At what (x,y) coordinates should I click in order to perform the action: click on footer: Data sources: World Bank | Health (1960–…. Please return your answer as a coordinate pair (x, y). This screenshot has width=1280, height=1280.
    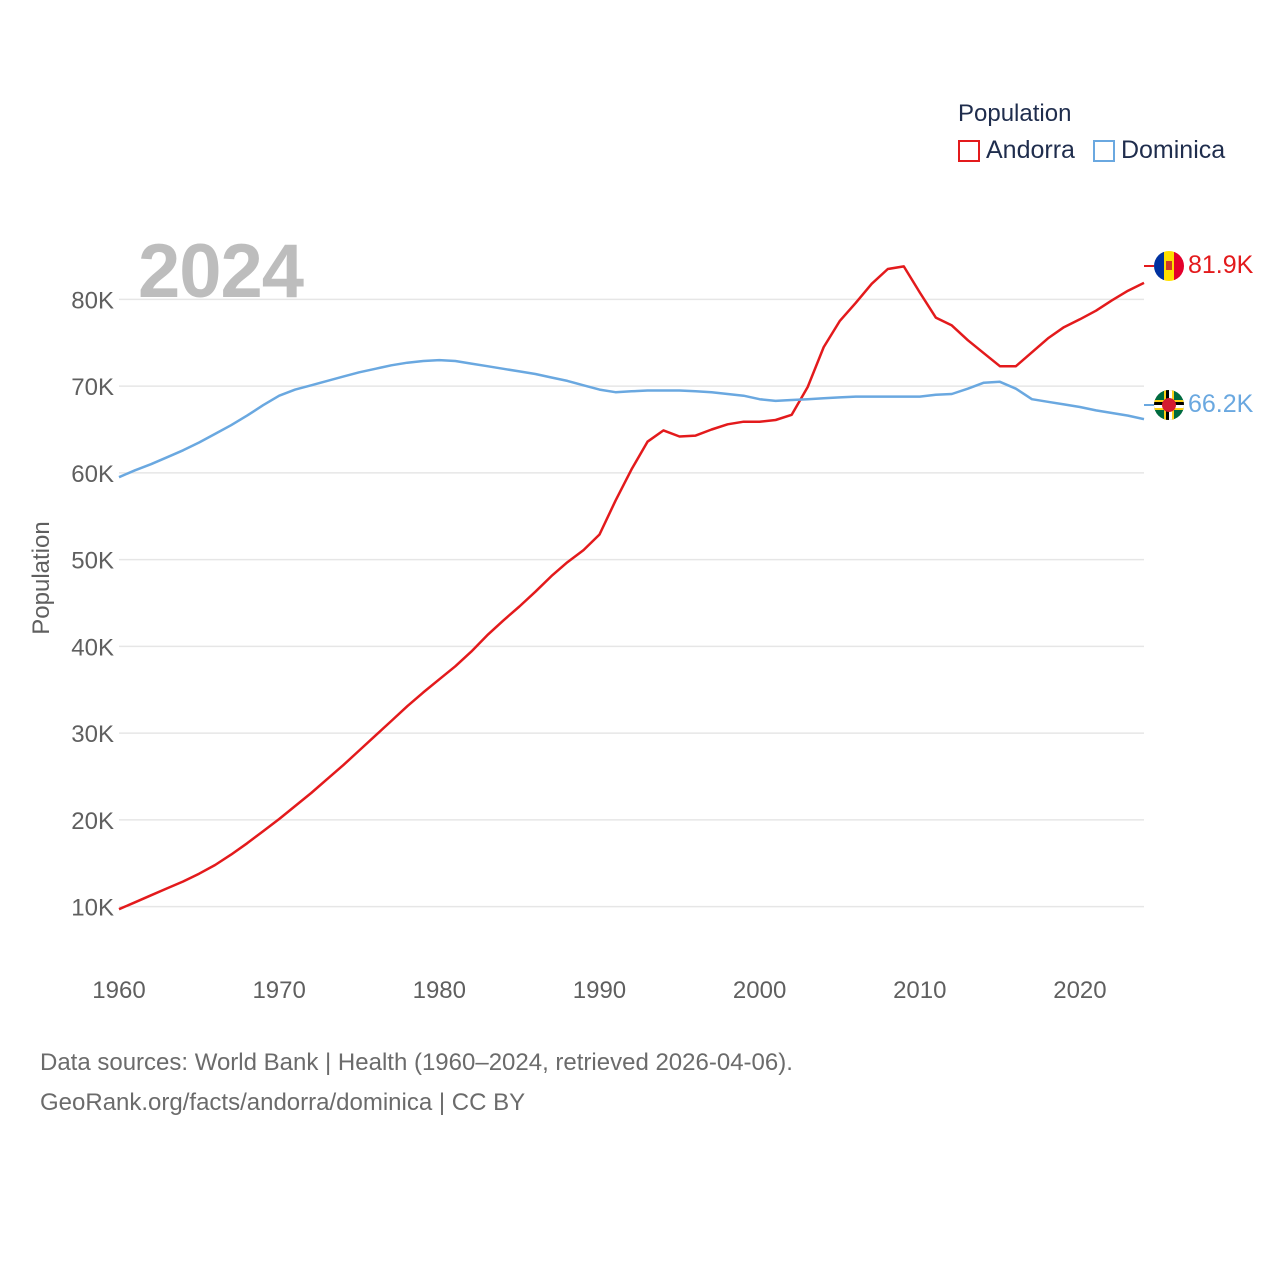
    Looking at the image, I should click on (416, 1083).